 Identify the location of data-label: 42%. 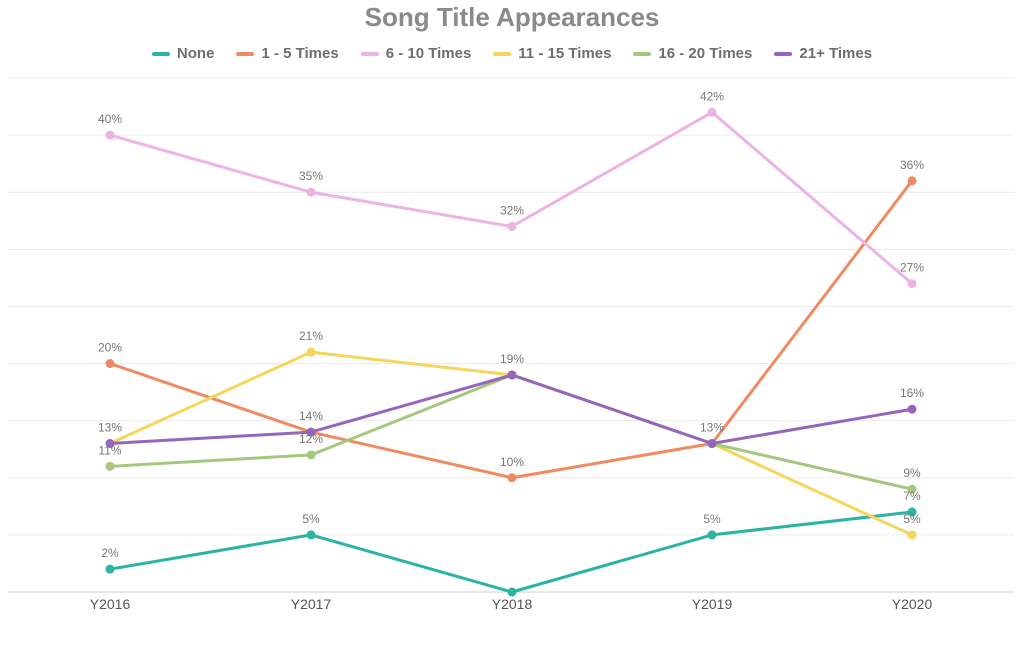
(712, 96).